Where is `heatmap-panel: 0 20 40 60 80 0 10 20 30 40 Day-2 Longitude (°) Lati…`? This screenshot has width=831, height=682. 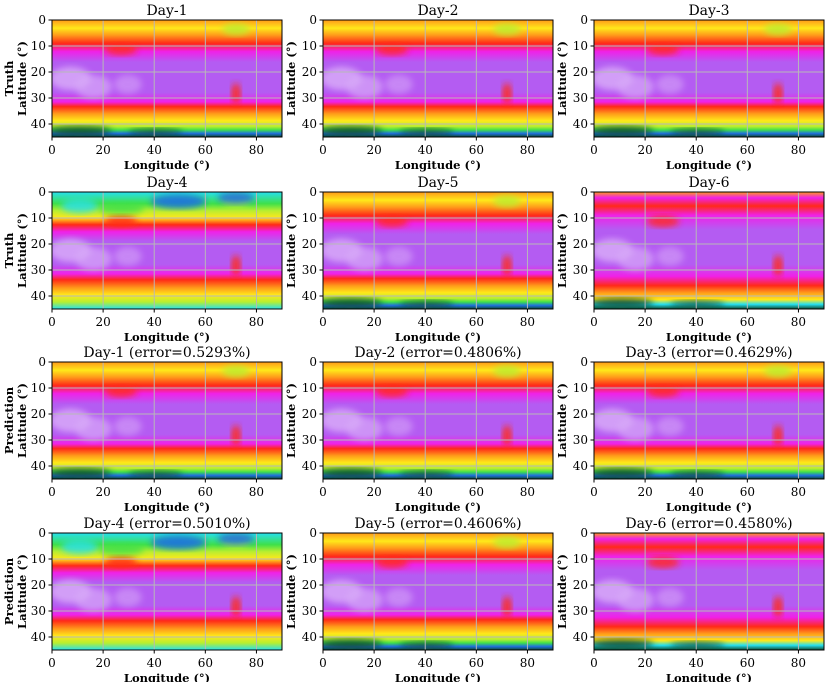
heatmap-panel: 0 20 40 60 80 0 10 20 30 40 Day-2 Longitude (°) Lati… is located at coordinates (419, 87).